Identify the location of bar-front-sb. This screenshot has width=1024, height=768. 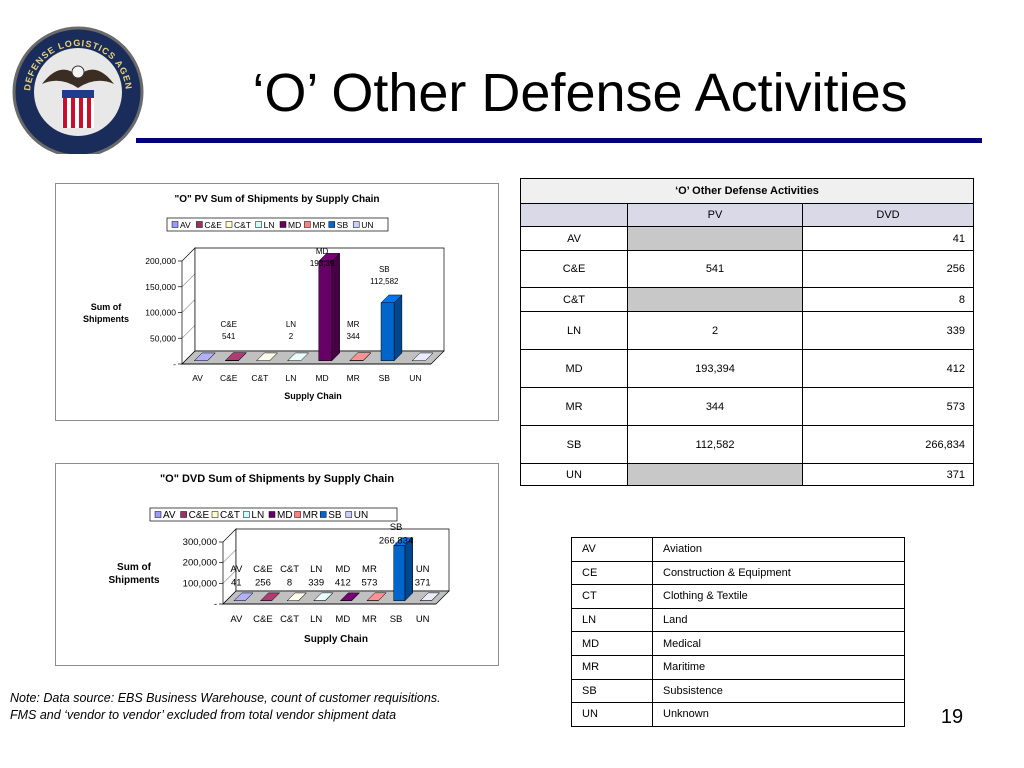
(387, 331).